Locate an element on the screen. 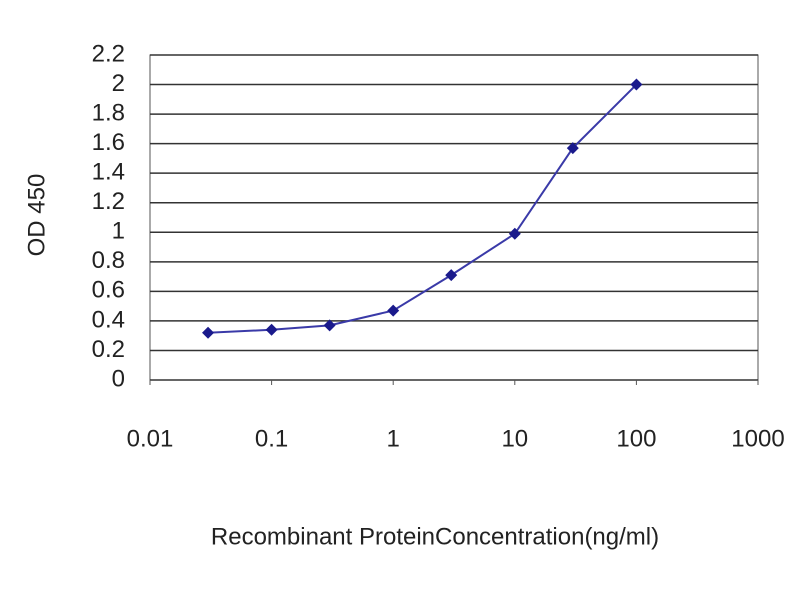 This screenshot has height=600, width=800. x-tick-label: 10 is located at coordinates (514, 438).